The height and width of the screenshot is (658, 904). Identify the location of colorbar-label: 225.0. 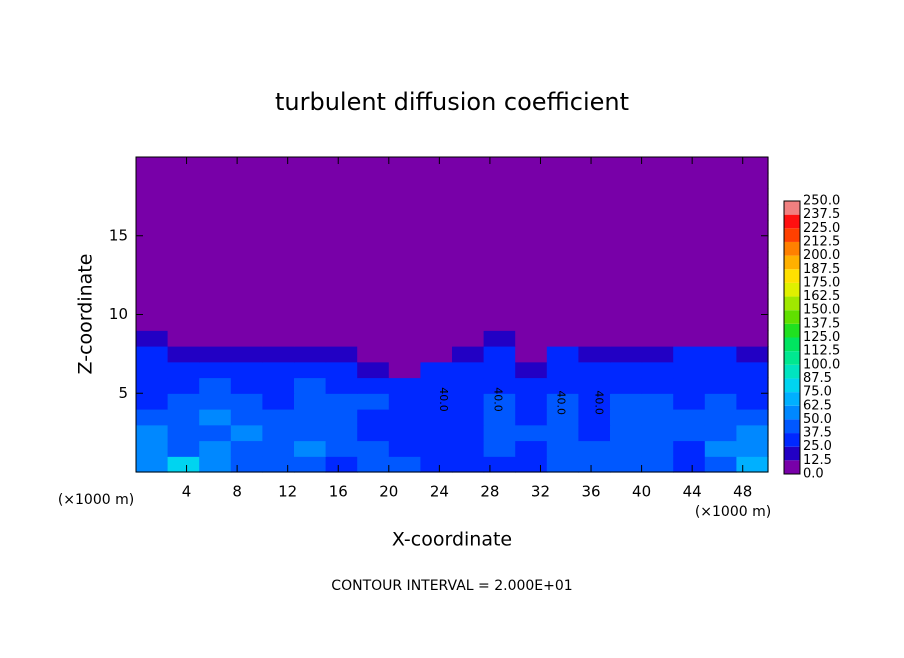
(821, 228).